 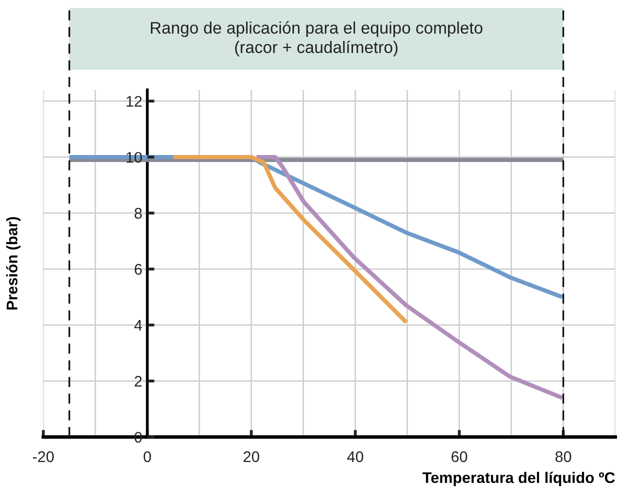 I want to click on chart-title: Rango de aplicación para el equipo completo (racor + caudalímetro), so click(x=316, y=38).